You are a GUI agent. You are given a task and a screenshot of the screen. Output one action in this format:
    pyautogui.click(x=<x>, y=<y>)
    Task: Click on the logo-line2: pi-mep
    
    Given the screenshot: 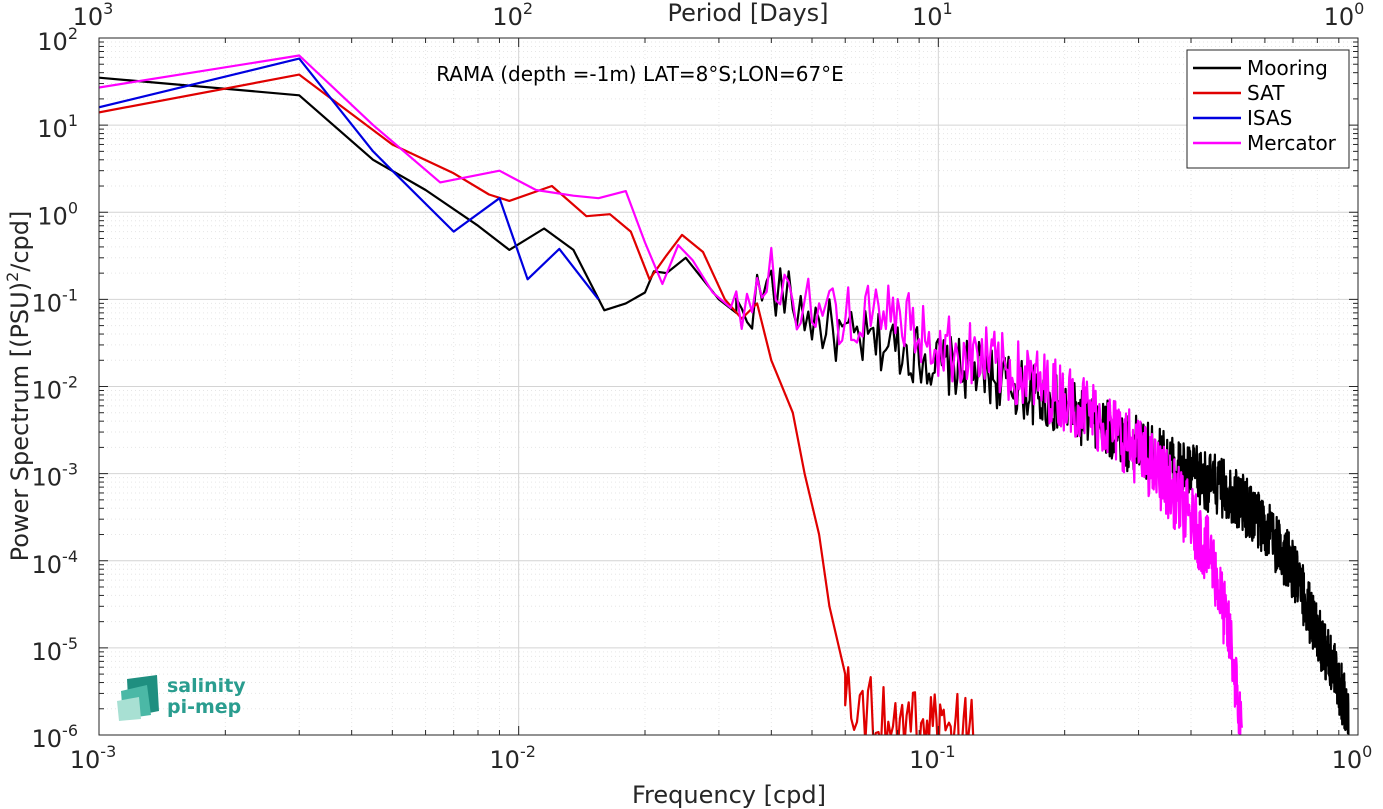 What is the action you would take?
    pyautogui.click(x=204, y=707)
    